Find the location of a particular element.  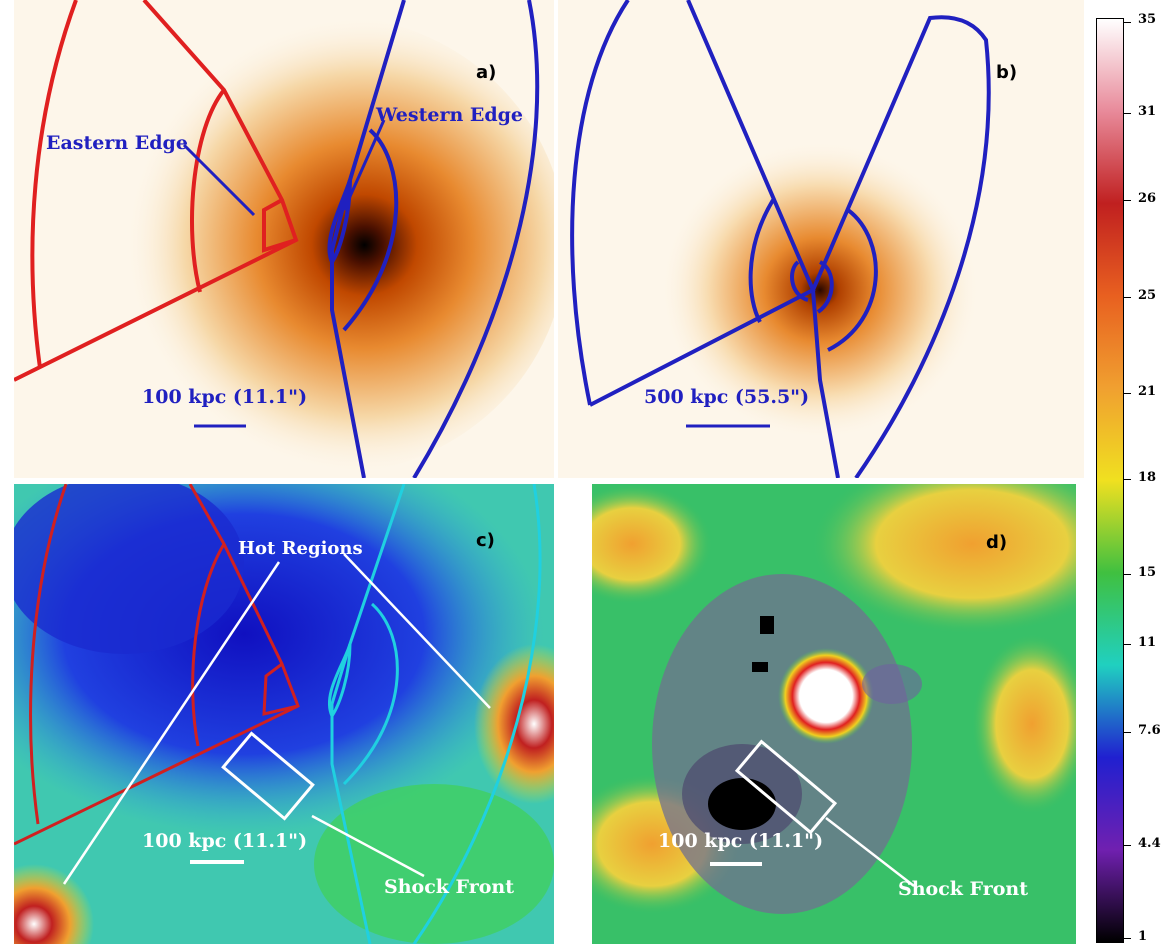

panel-a-letter: a) is located at coordinates (486, 72).